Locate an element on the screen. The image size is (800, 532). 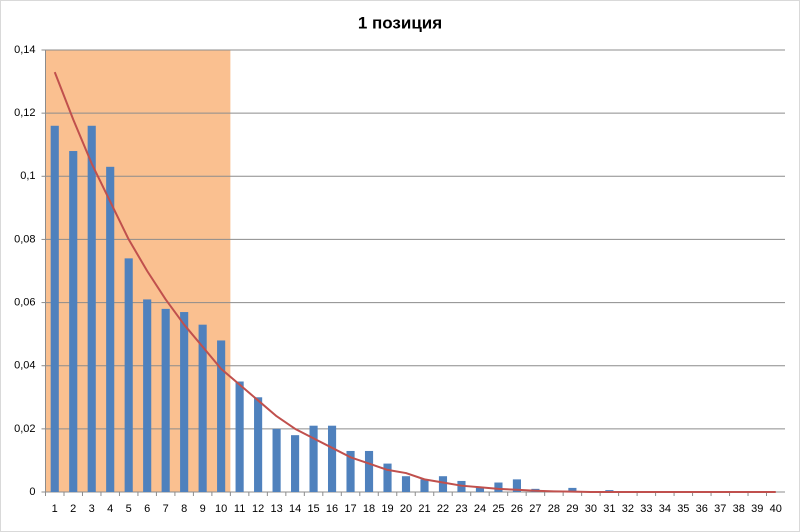
x-tick-label: 24 is located at coordinates (480, 509).